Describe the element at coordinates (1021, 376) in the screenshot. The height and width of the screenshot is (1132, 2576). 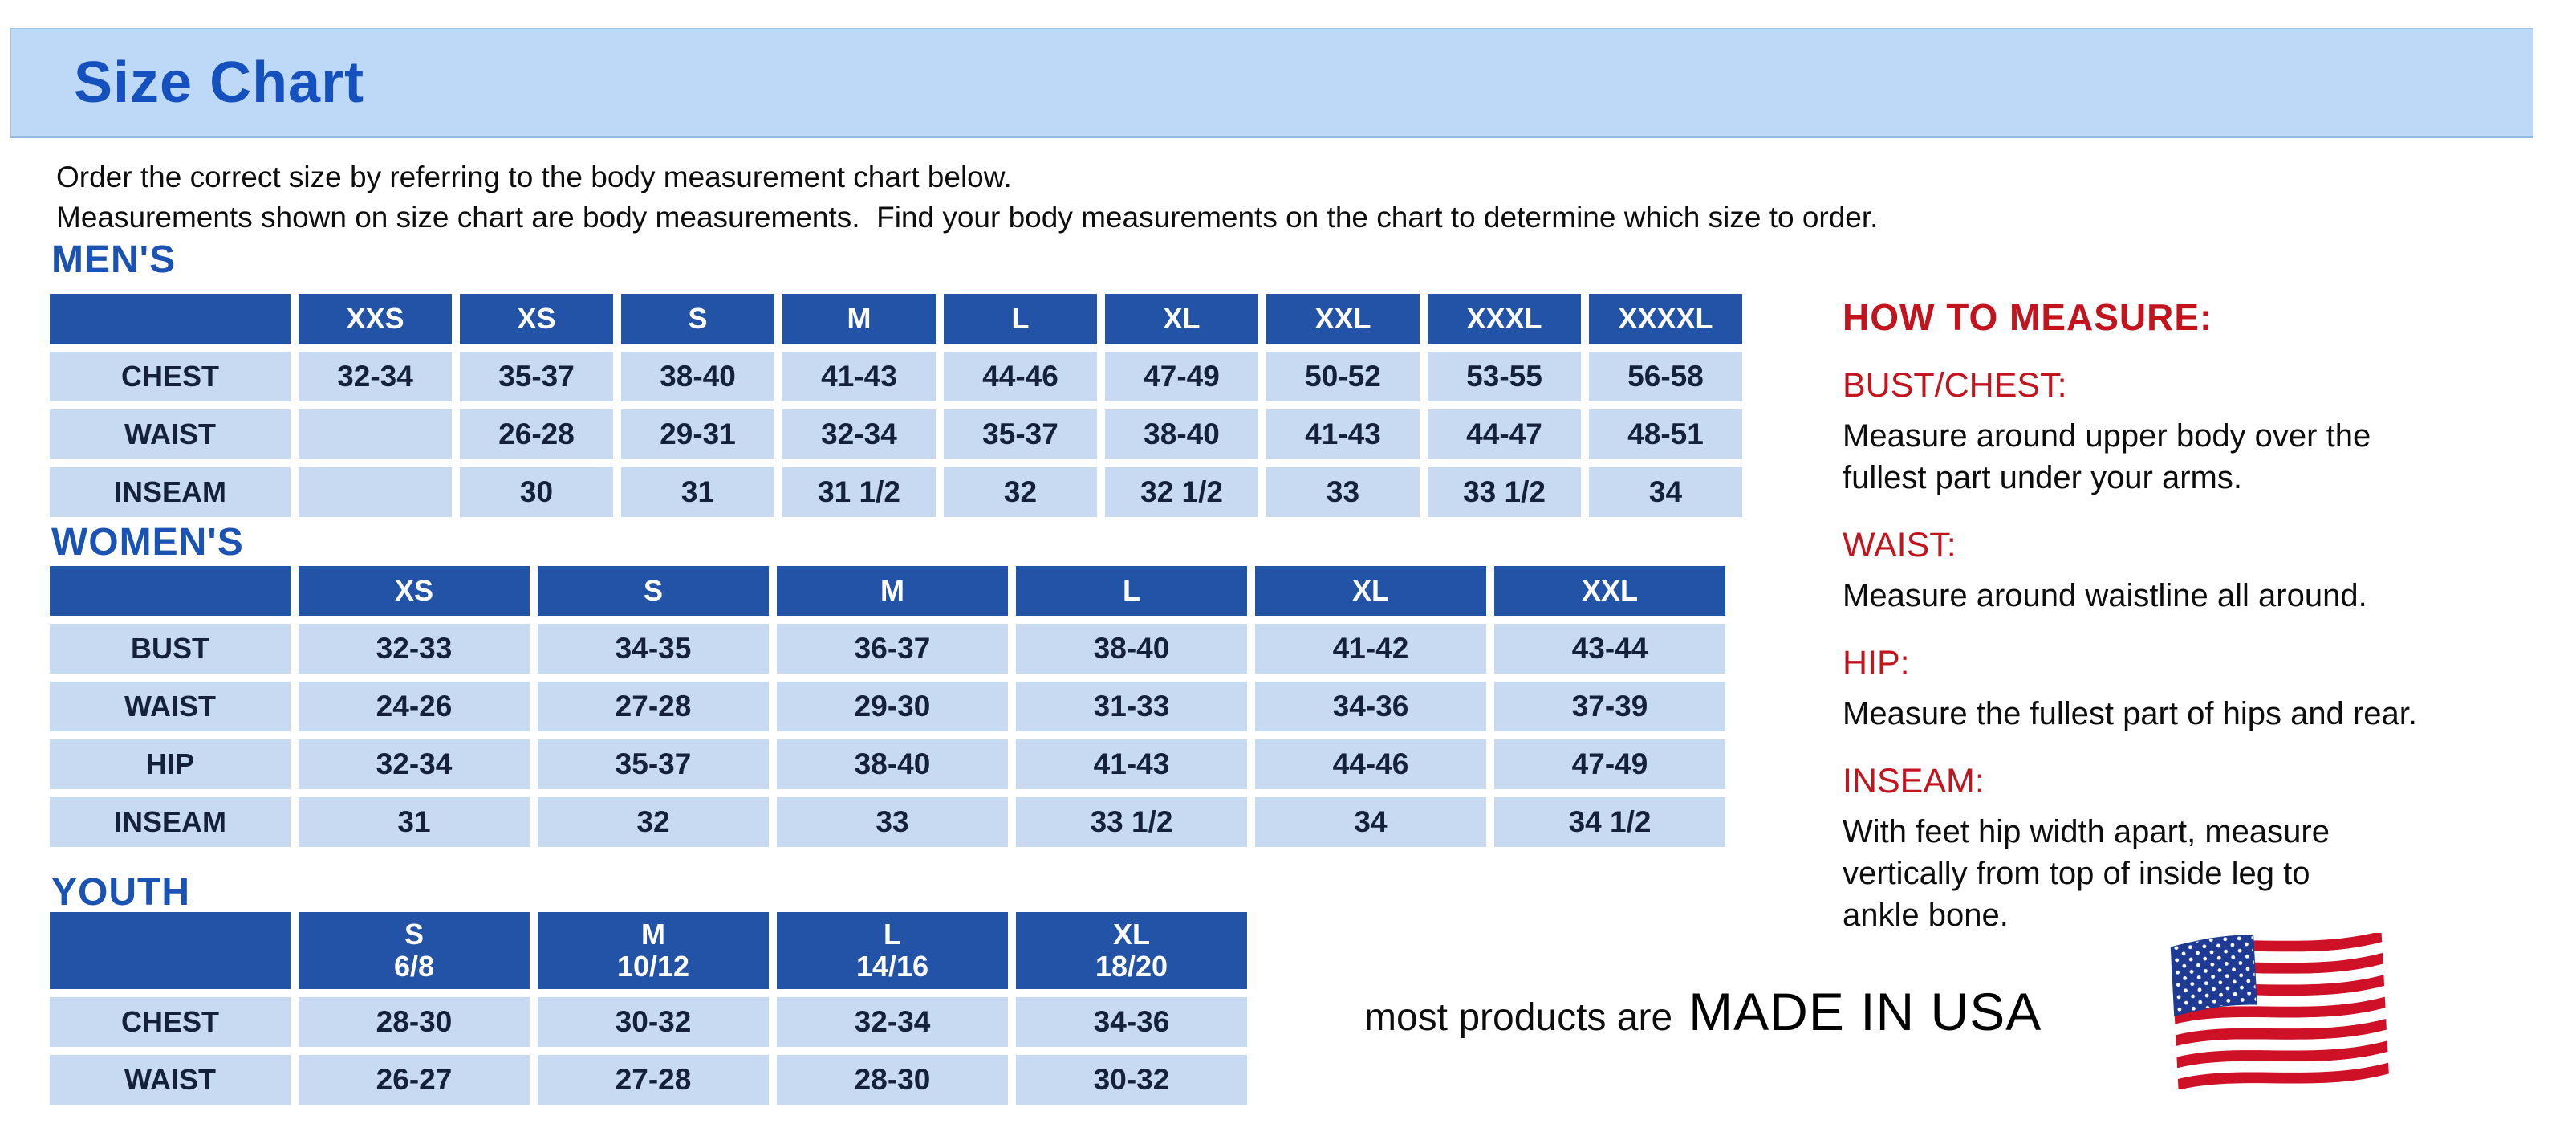
I see `mens-size-cell: 44-46` at that location.